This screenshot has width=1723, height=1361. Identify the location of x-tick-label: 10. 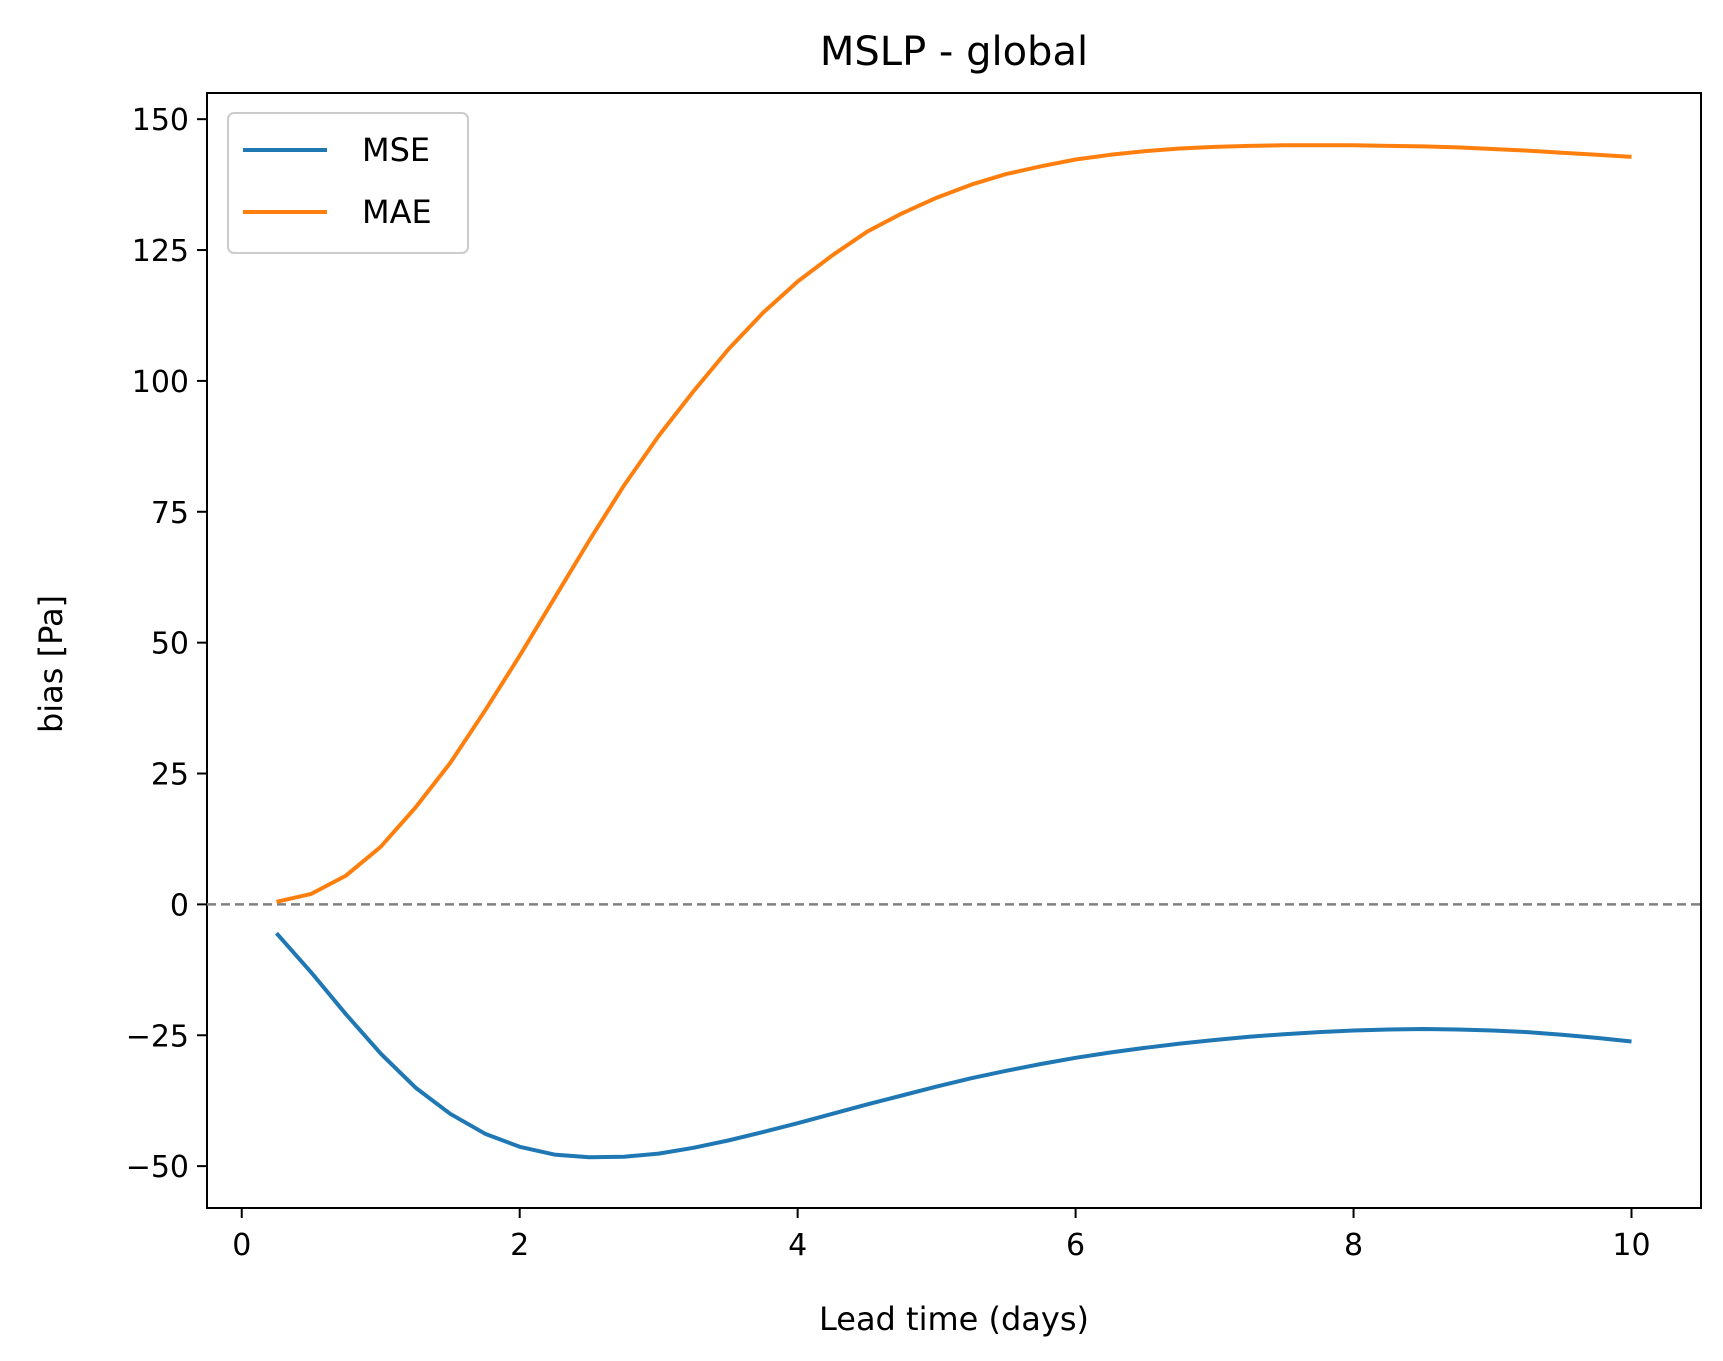
(1631, 1245).